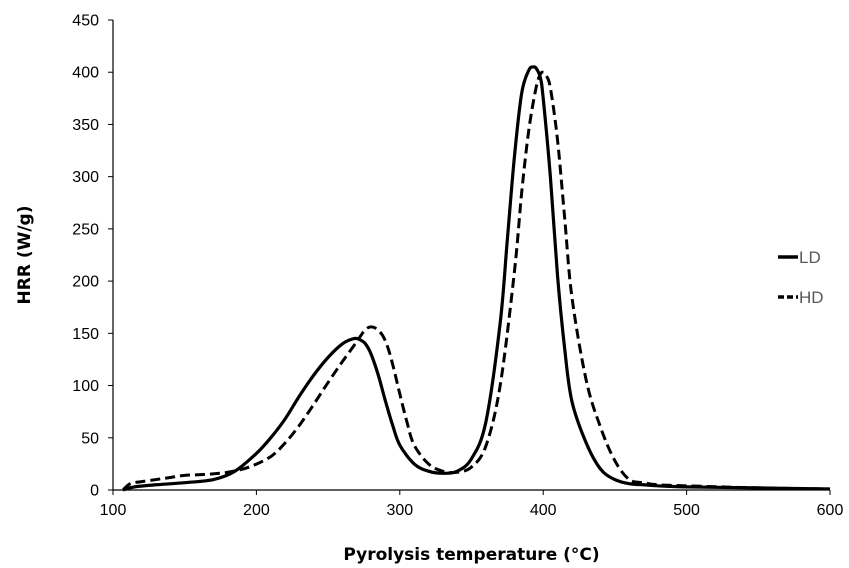  Describe the element at coordinates (85, 229) in the screenshot. I see `y-tick-label: 250` at that location.